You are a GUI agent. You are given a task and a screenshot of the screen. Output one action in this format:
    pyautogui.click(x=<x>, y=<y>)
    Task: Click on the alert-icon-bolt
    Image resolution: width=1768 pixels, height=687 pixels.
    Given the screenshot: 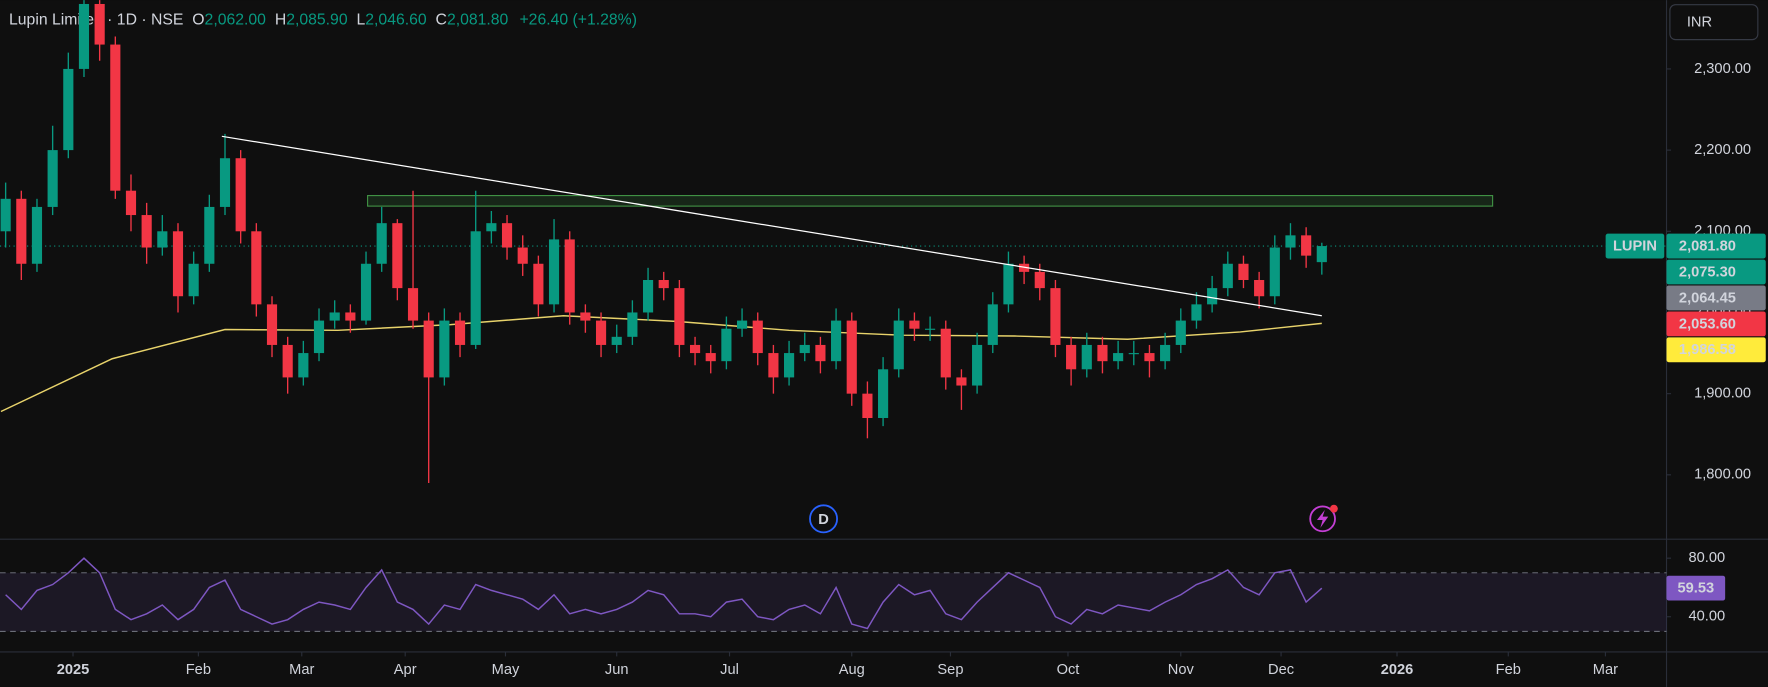 What is the action you would take?
    pyautogui.click(x=1322, y=518)
    